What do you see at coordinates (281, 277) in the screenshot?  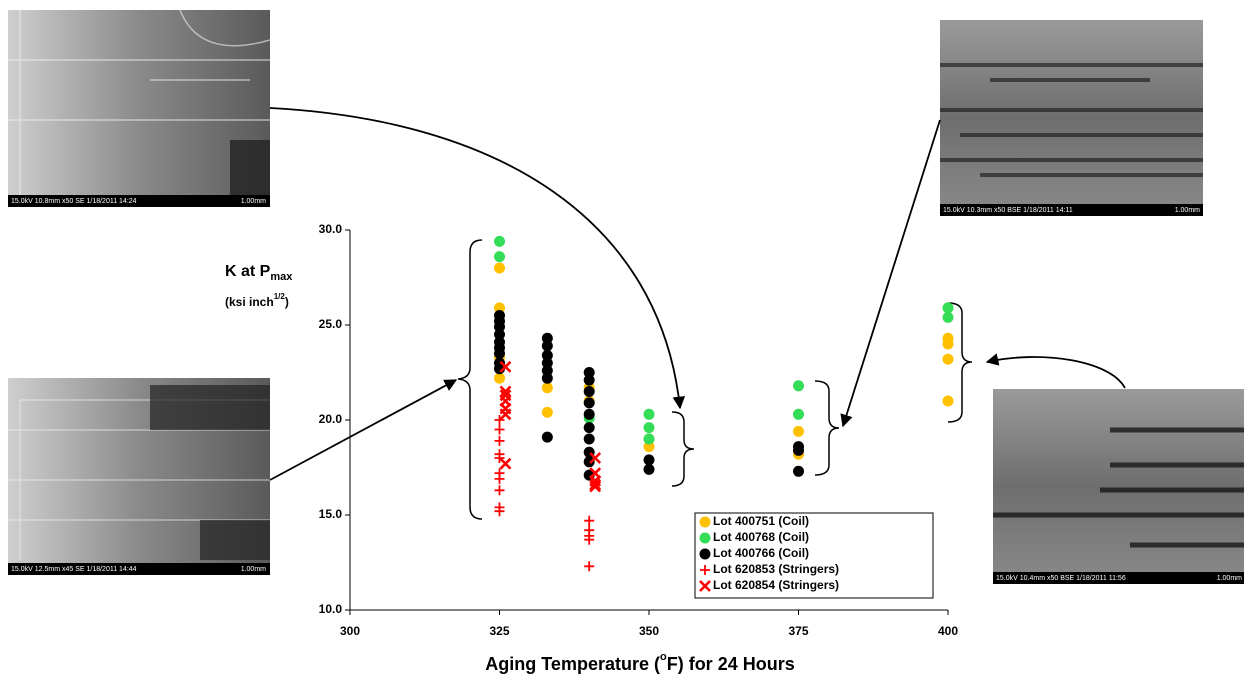 I see `y-axis-title-sub: max` at bounding box center [281, 277].